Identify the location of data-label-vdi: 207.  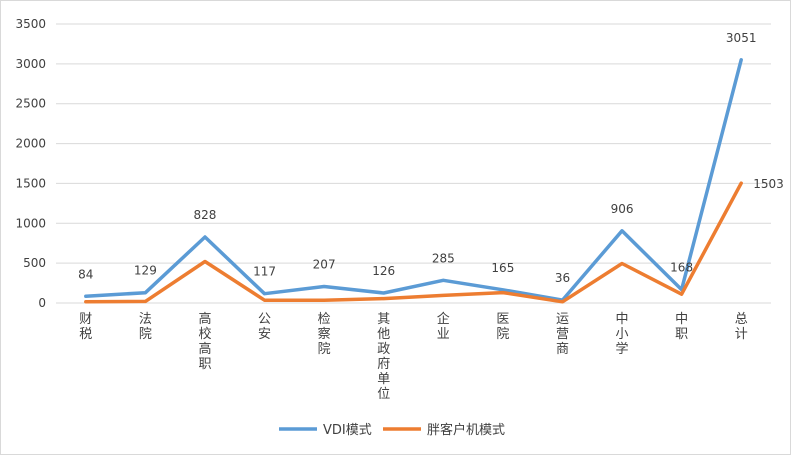
(324, 264).